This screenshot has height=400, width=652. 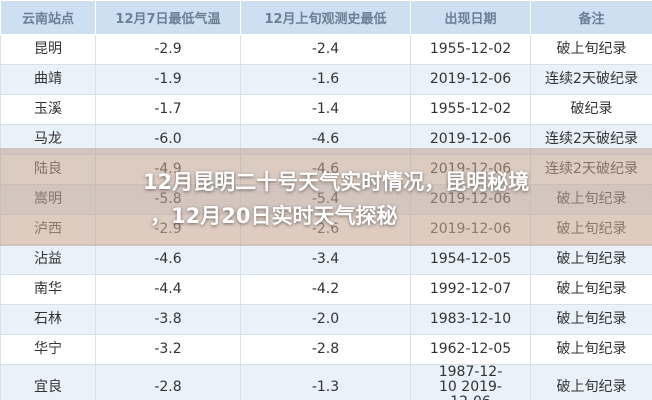 I want to click on table-row: 曲靖 -1.9 -1.6 2019-12-06 连续2天破纪录, so click(x=326, y=79).